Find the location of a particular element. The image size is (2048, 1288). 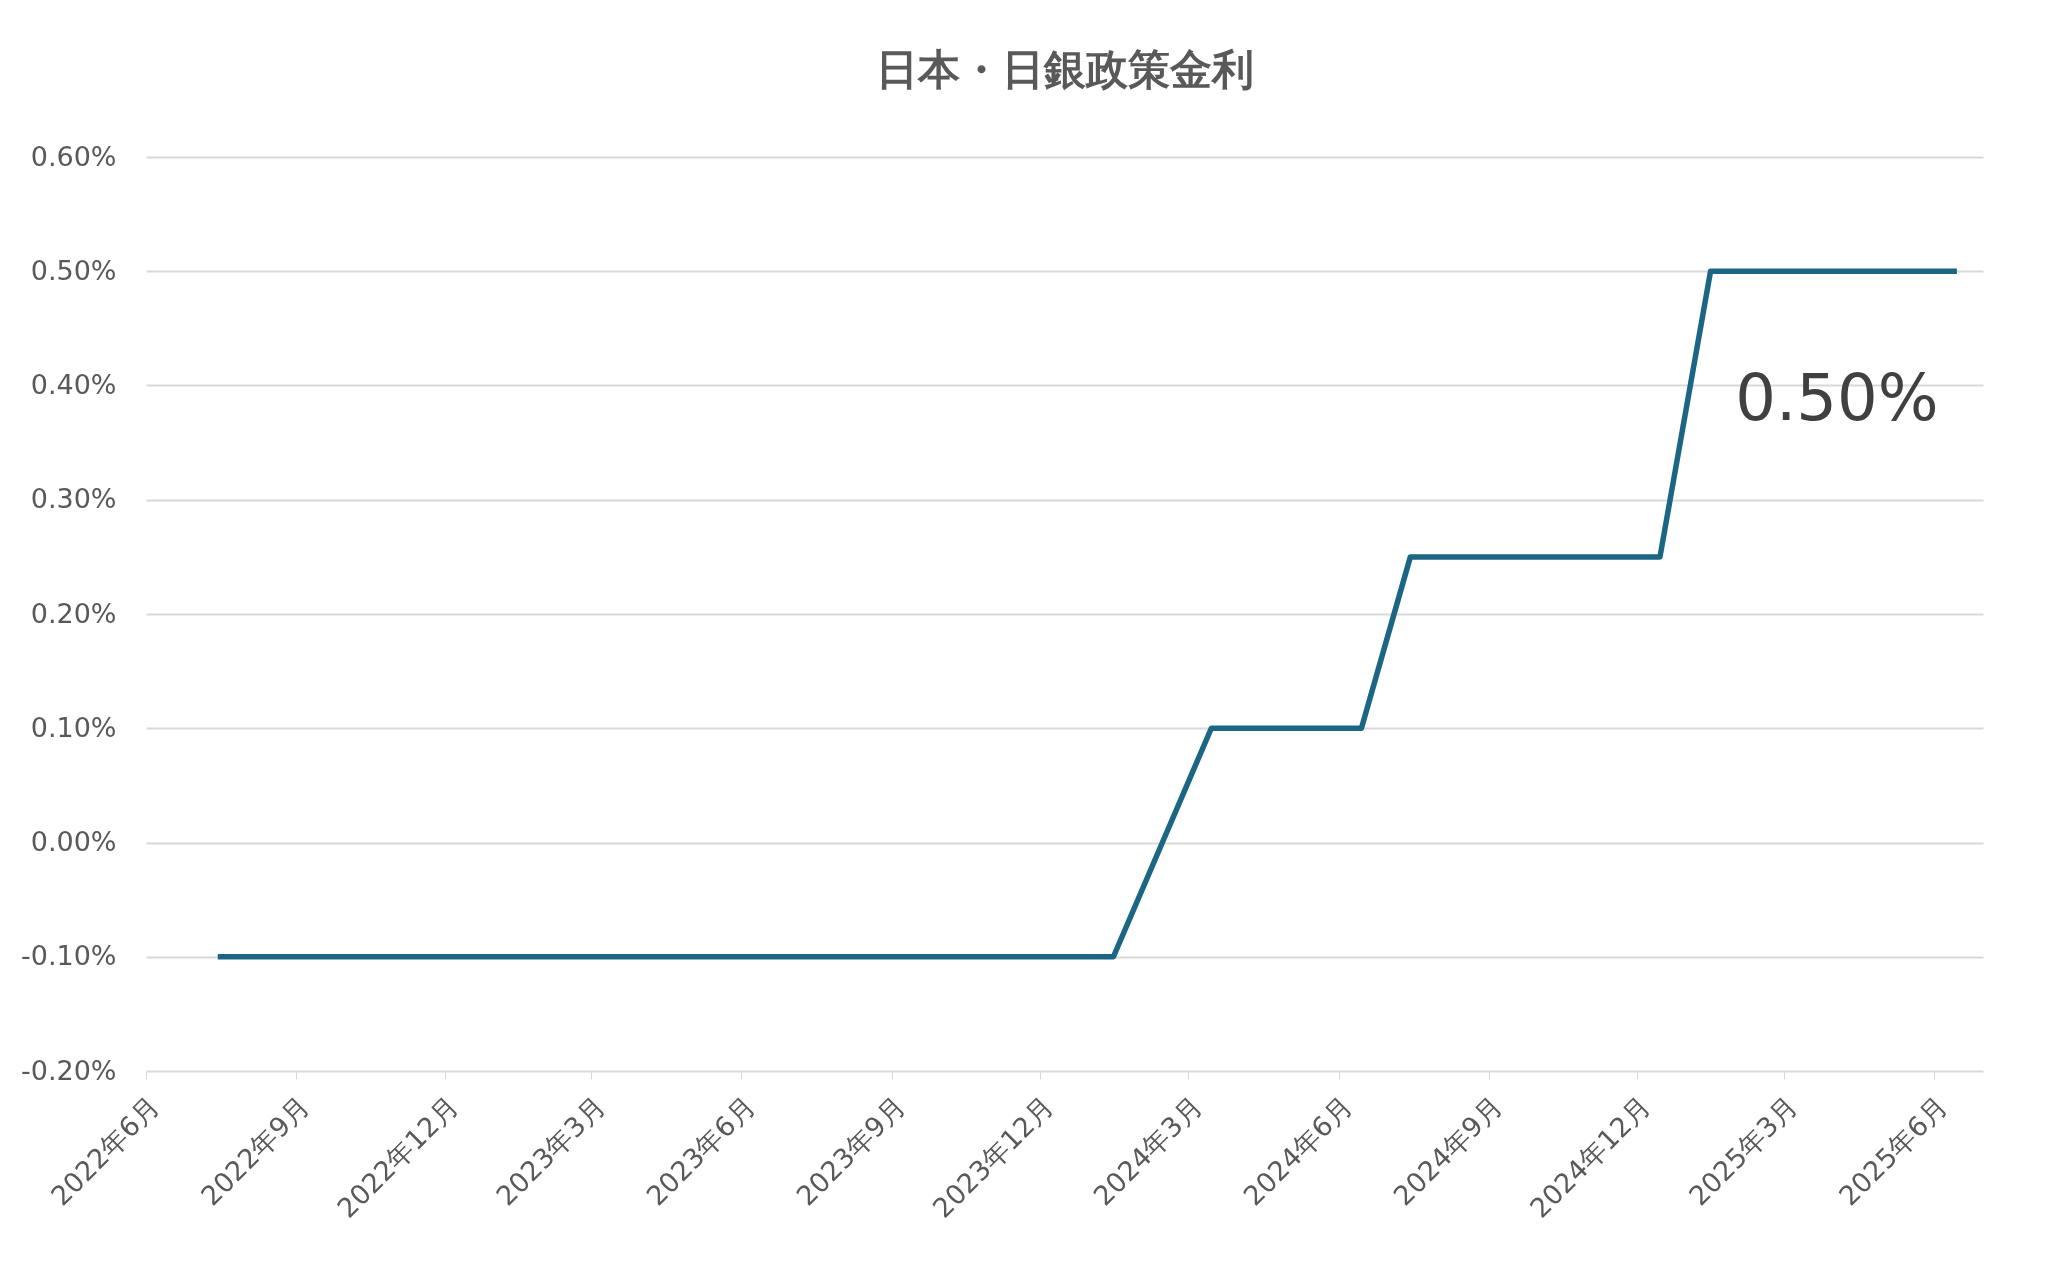

y-tick-label: 0.50% is located at coordinates (73, 270).